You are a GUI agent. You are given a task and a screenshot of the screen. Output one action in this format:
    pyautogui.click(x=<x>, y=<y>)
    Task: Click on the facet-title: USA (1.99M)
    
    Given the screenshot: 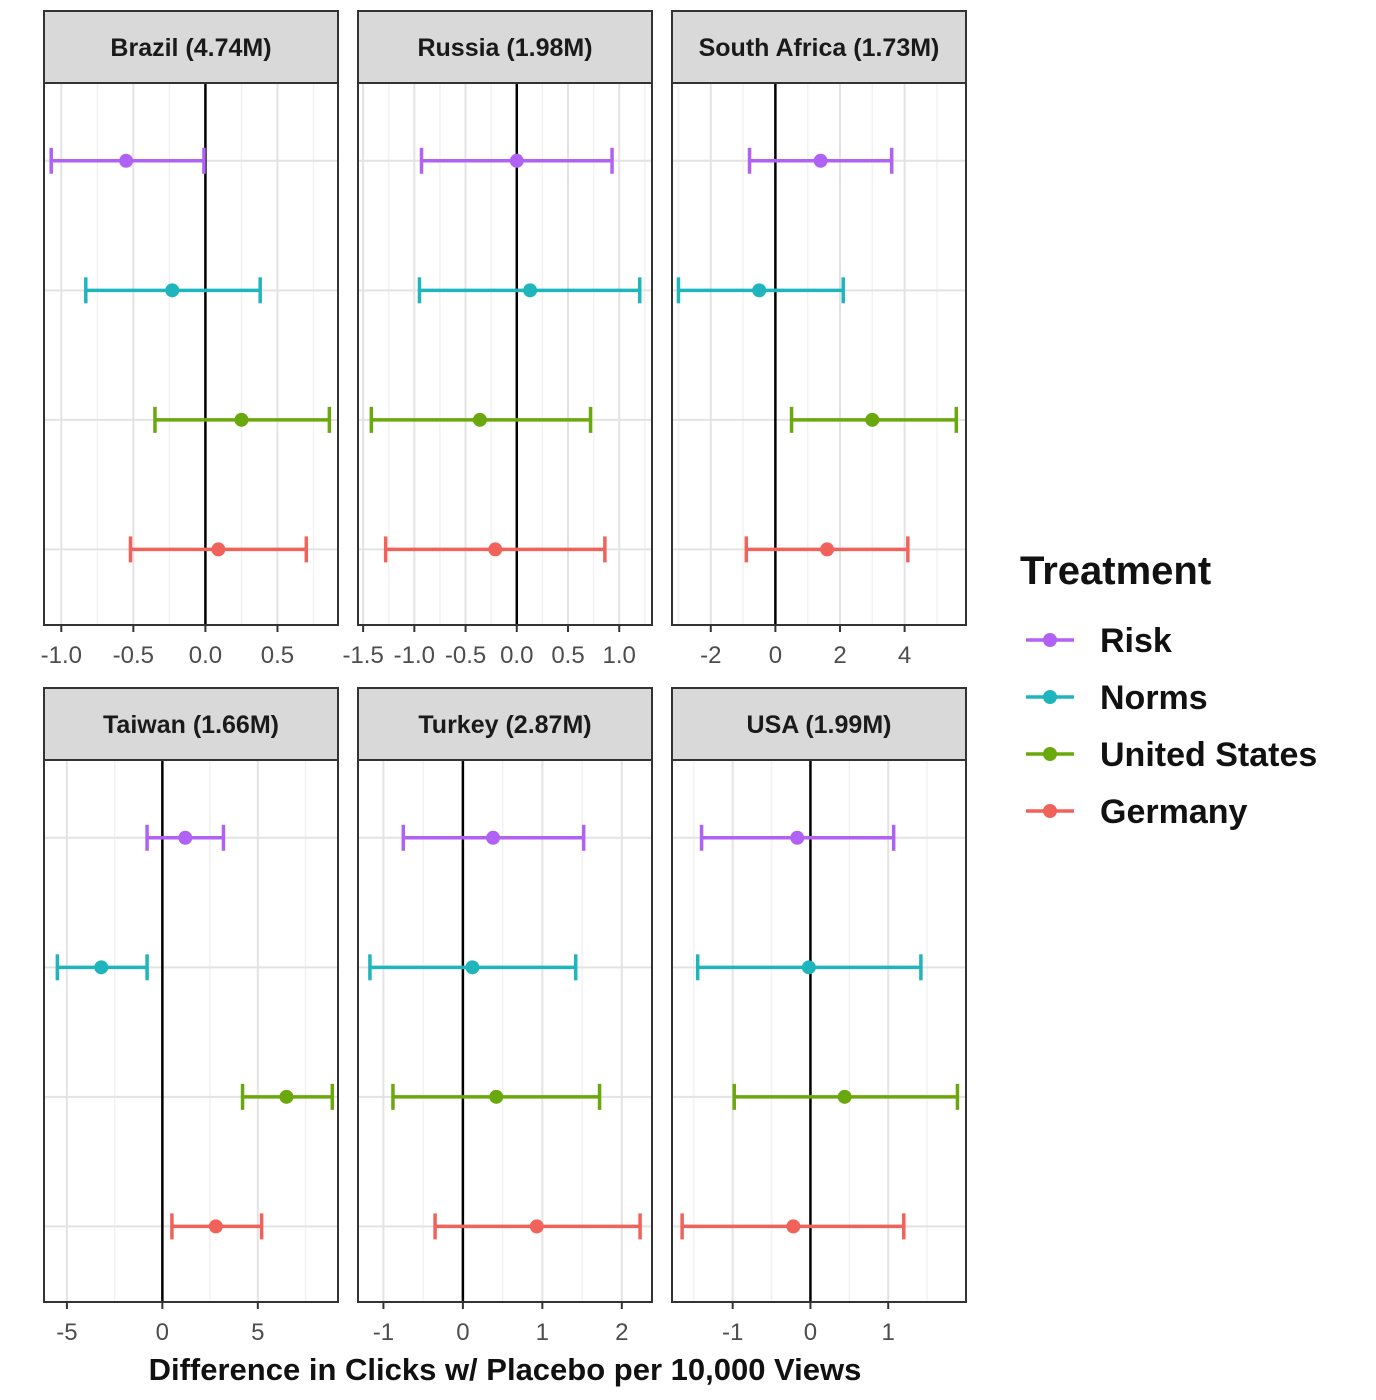 What is the action you would take?
    pyautogui.click(x=819, y=725)
    